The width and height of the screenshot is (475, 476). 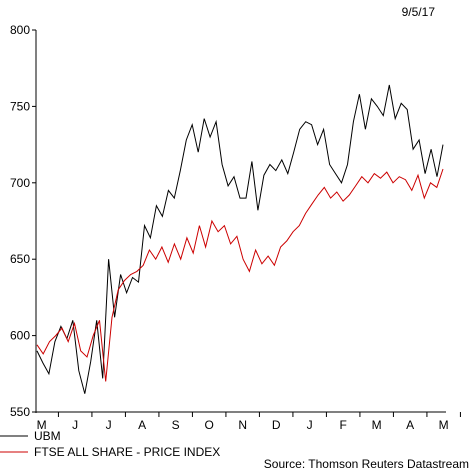 What do you see at coordinates (47, 436) in the screenshot?
I see `legend-label: UBM` at bounding box center [47, 436].